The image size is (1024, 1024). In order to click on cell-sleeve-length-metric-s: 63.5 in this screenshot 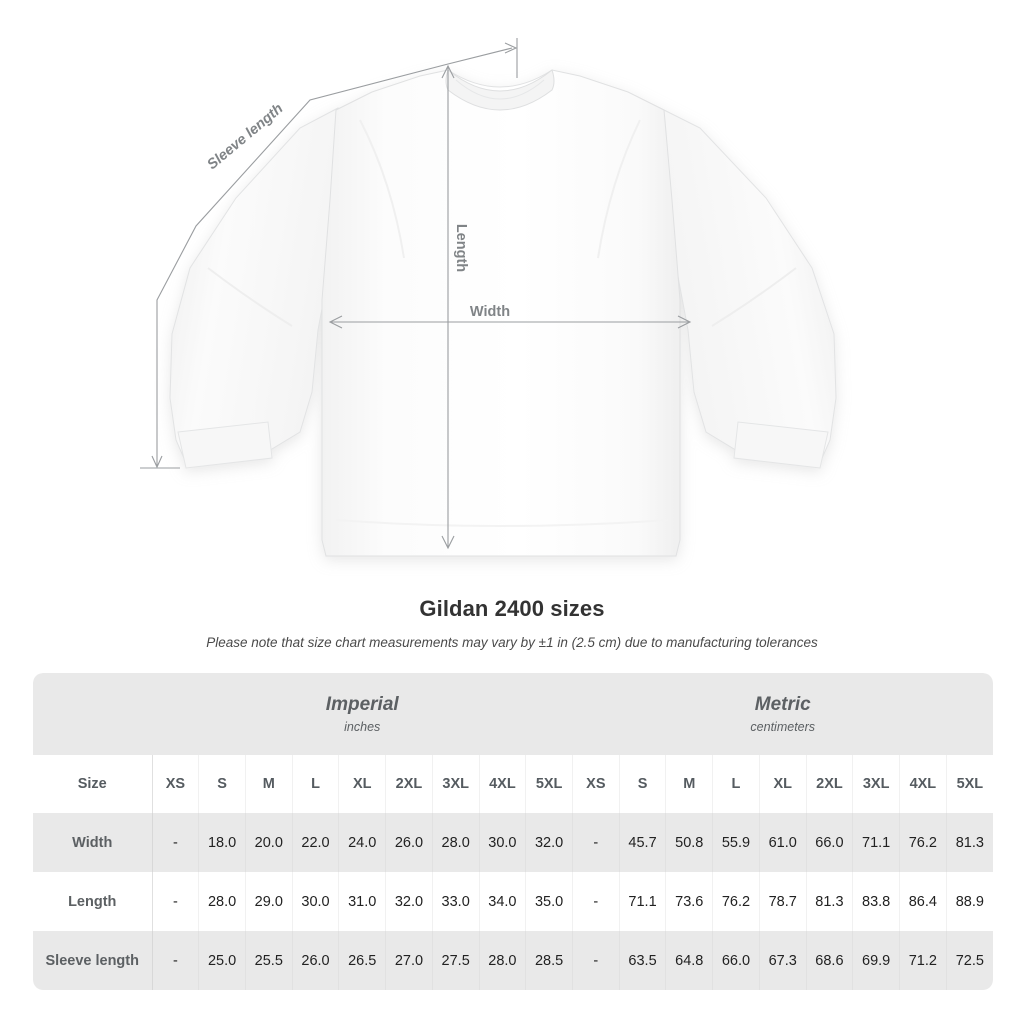, I will do `click(643, 960)`.